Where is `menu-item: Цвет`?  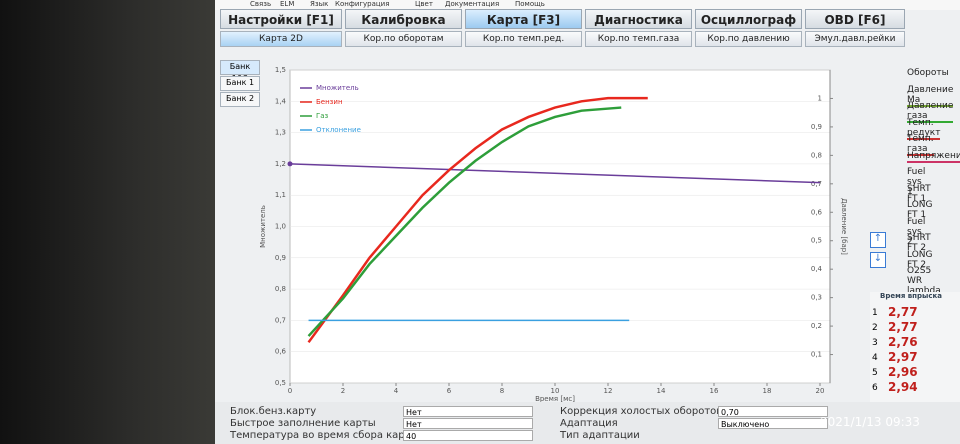 menu-item: Цвет is located at coordinates (424, 4).